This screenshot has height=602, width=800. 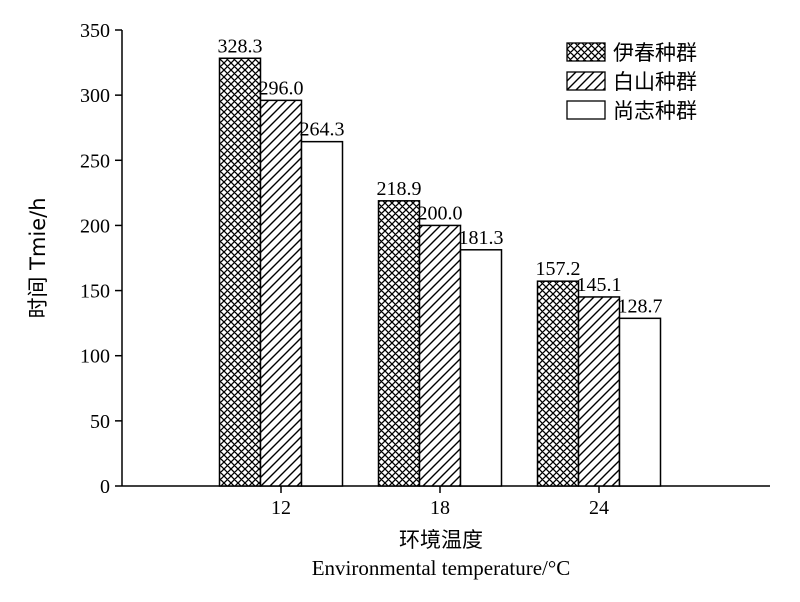 I want to click on y-tick-label: 250, so click(x=95, y=161).